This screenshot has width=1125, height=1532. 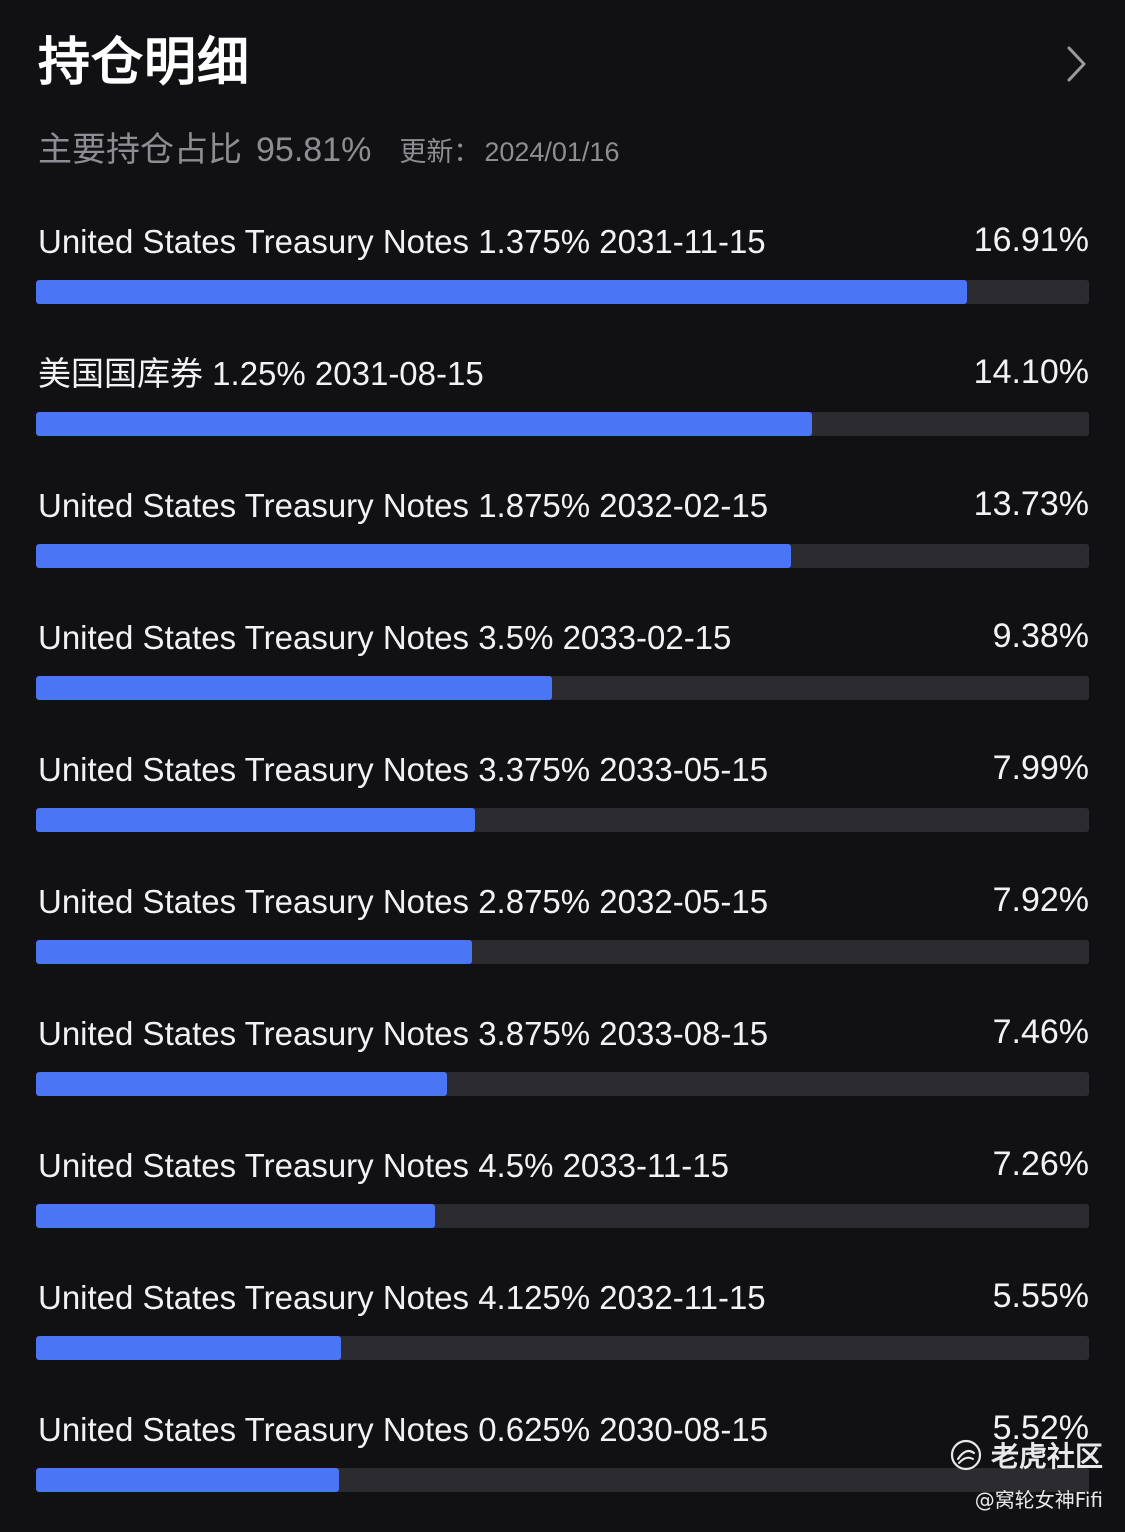 I want to click on holding-percent: 16.91%, so click(x=1031, y=240).